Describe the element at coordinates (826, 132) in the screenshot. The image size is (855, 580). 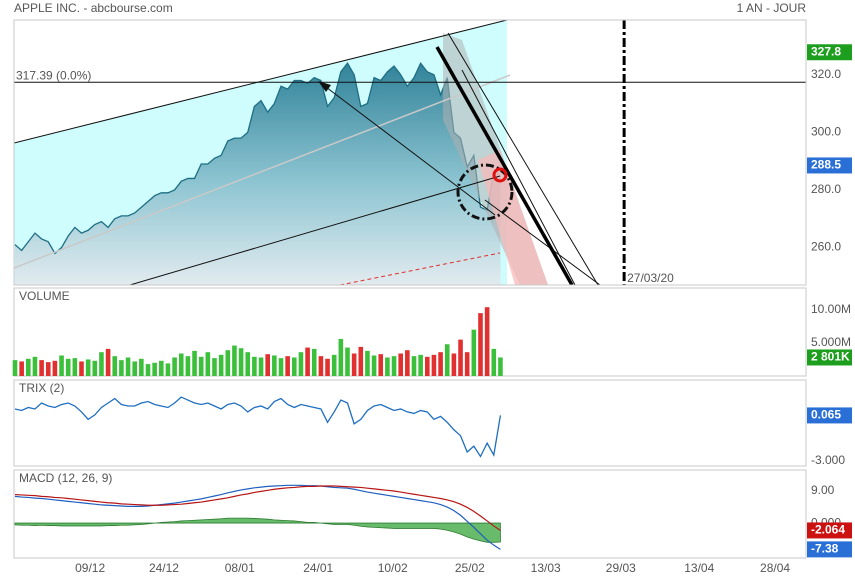
I see `y-tick-label: 300.0` at that location.